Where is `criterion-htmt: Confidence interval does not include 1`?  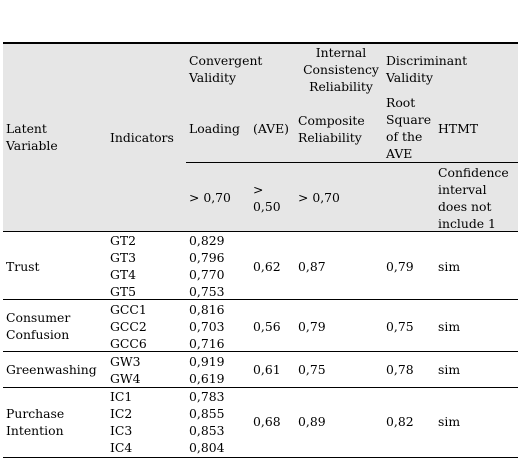 criterion-htmt: Confidence interval does not include 1 is located at coordinates (473, 198).